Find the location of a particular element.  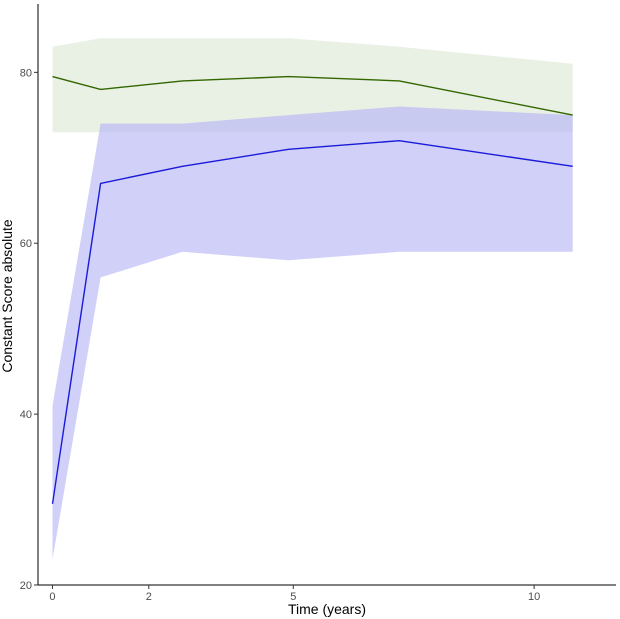

y-tick-label: 20 is located at coordinates (26, 586).